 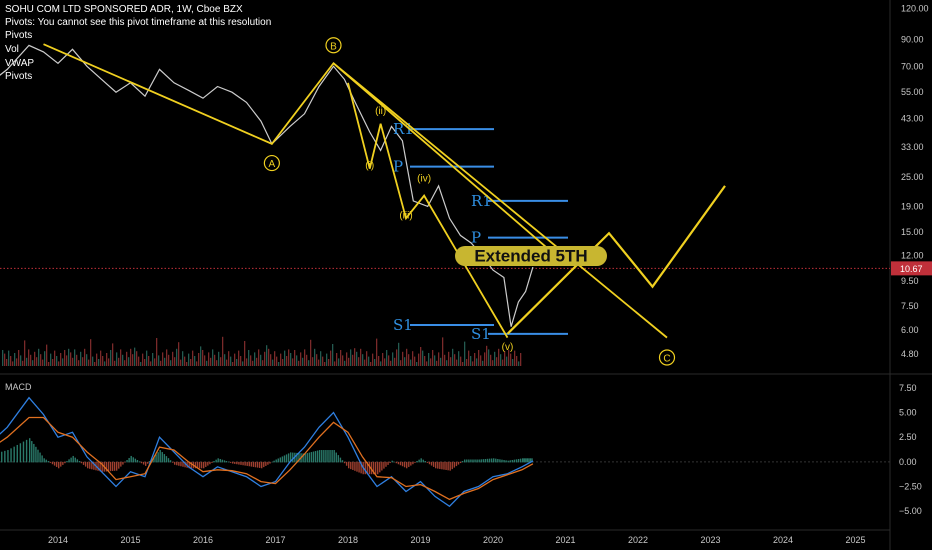 I want to click on elliott-point-label: B, so click(x=333, y=46).